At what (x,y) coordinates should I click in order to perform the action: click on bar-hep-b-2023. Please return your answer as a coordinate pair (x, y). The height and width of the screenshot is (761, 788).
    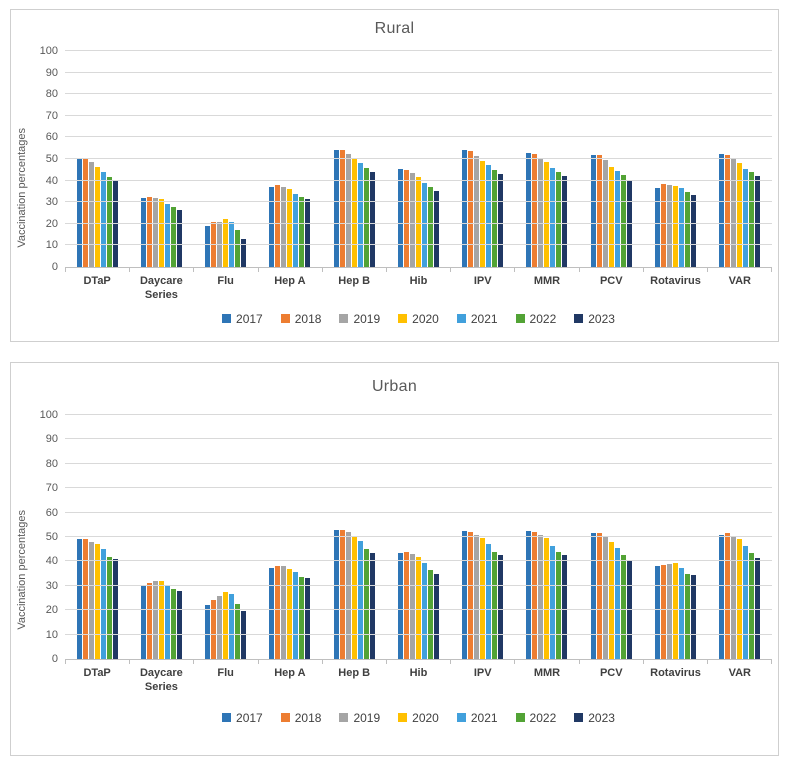
    Looking at the image, I should click on (372, 219).